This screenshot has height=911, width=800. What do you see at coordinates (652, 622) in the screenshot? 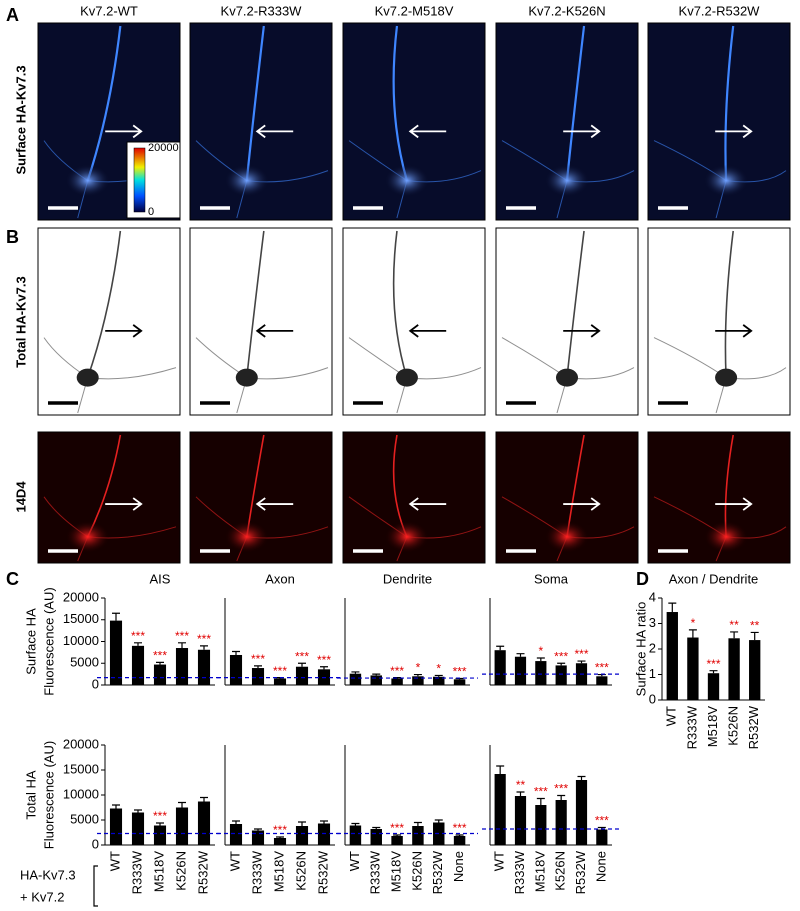
I see `y-tick-label: 3` at bounding box center [652, 622].